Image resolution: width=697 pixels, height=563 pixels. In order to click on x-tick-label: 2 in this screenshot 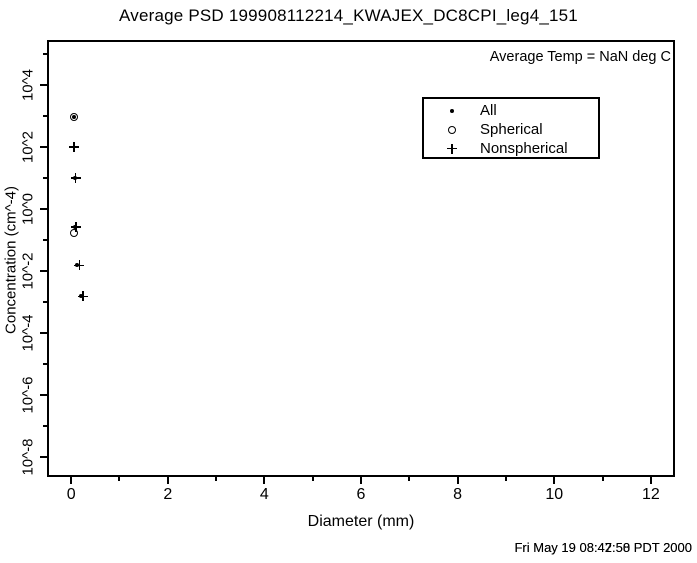, I will do `click(168, 494)`.